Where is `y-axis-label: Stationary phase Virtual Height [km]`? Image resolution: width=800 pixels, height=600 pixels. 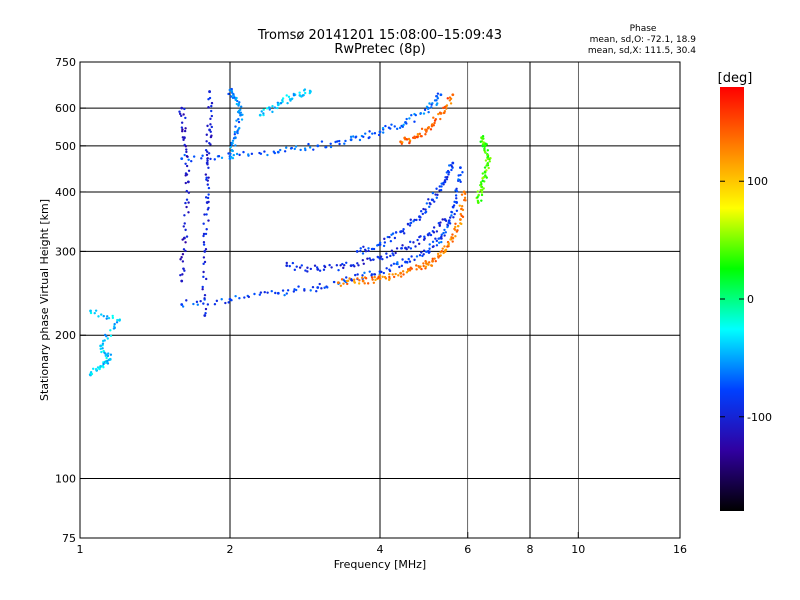 y-axis-label: Stationary phase Virtual Height [km] is located at coordinates (44, 300).